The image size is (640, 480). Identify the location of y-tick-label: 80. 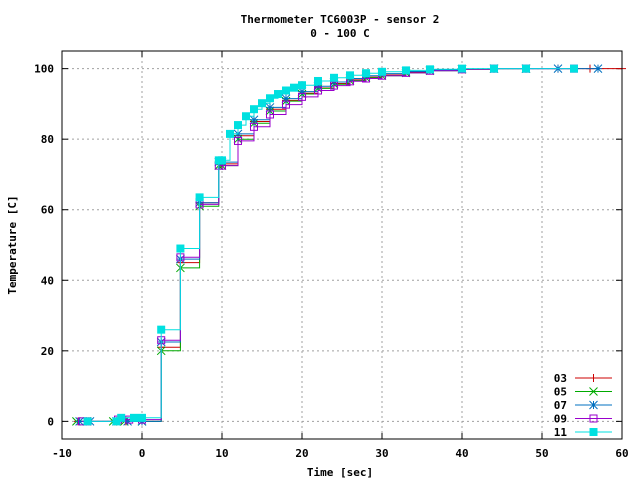
(47, 139).